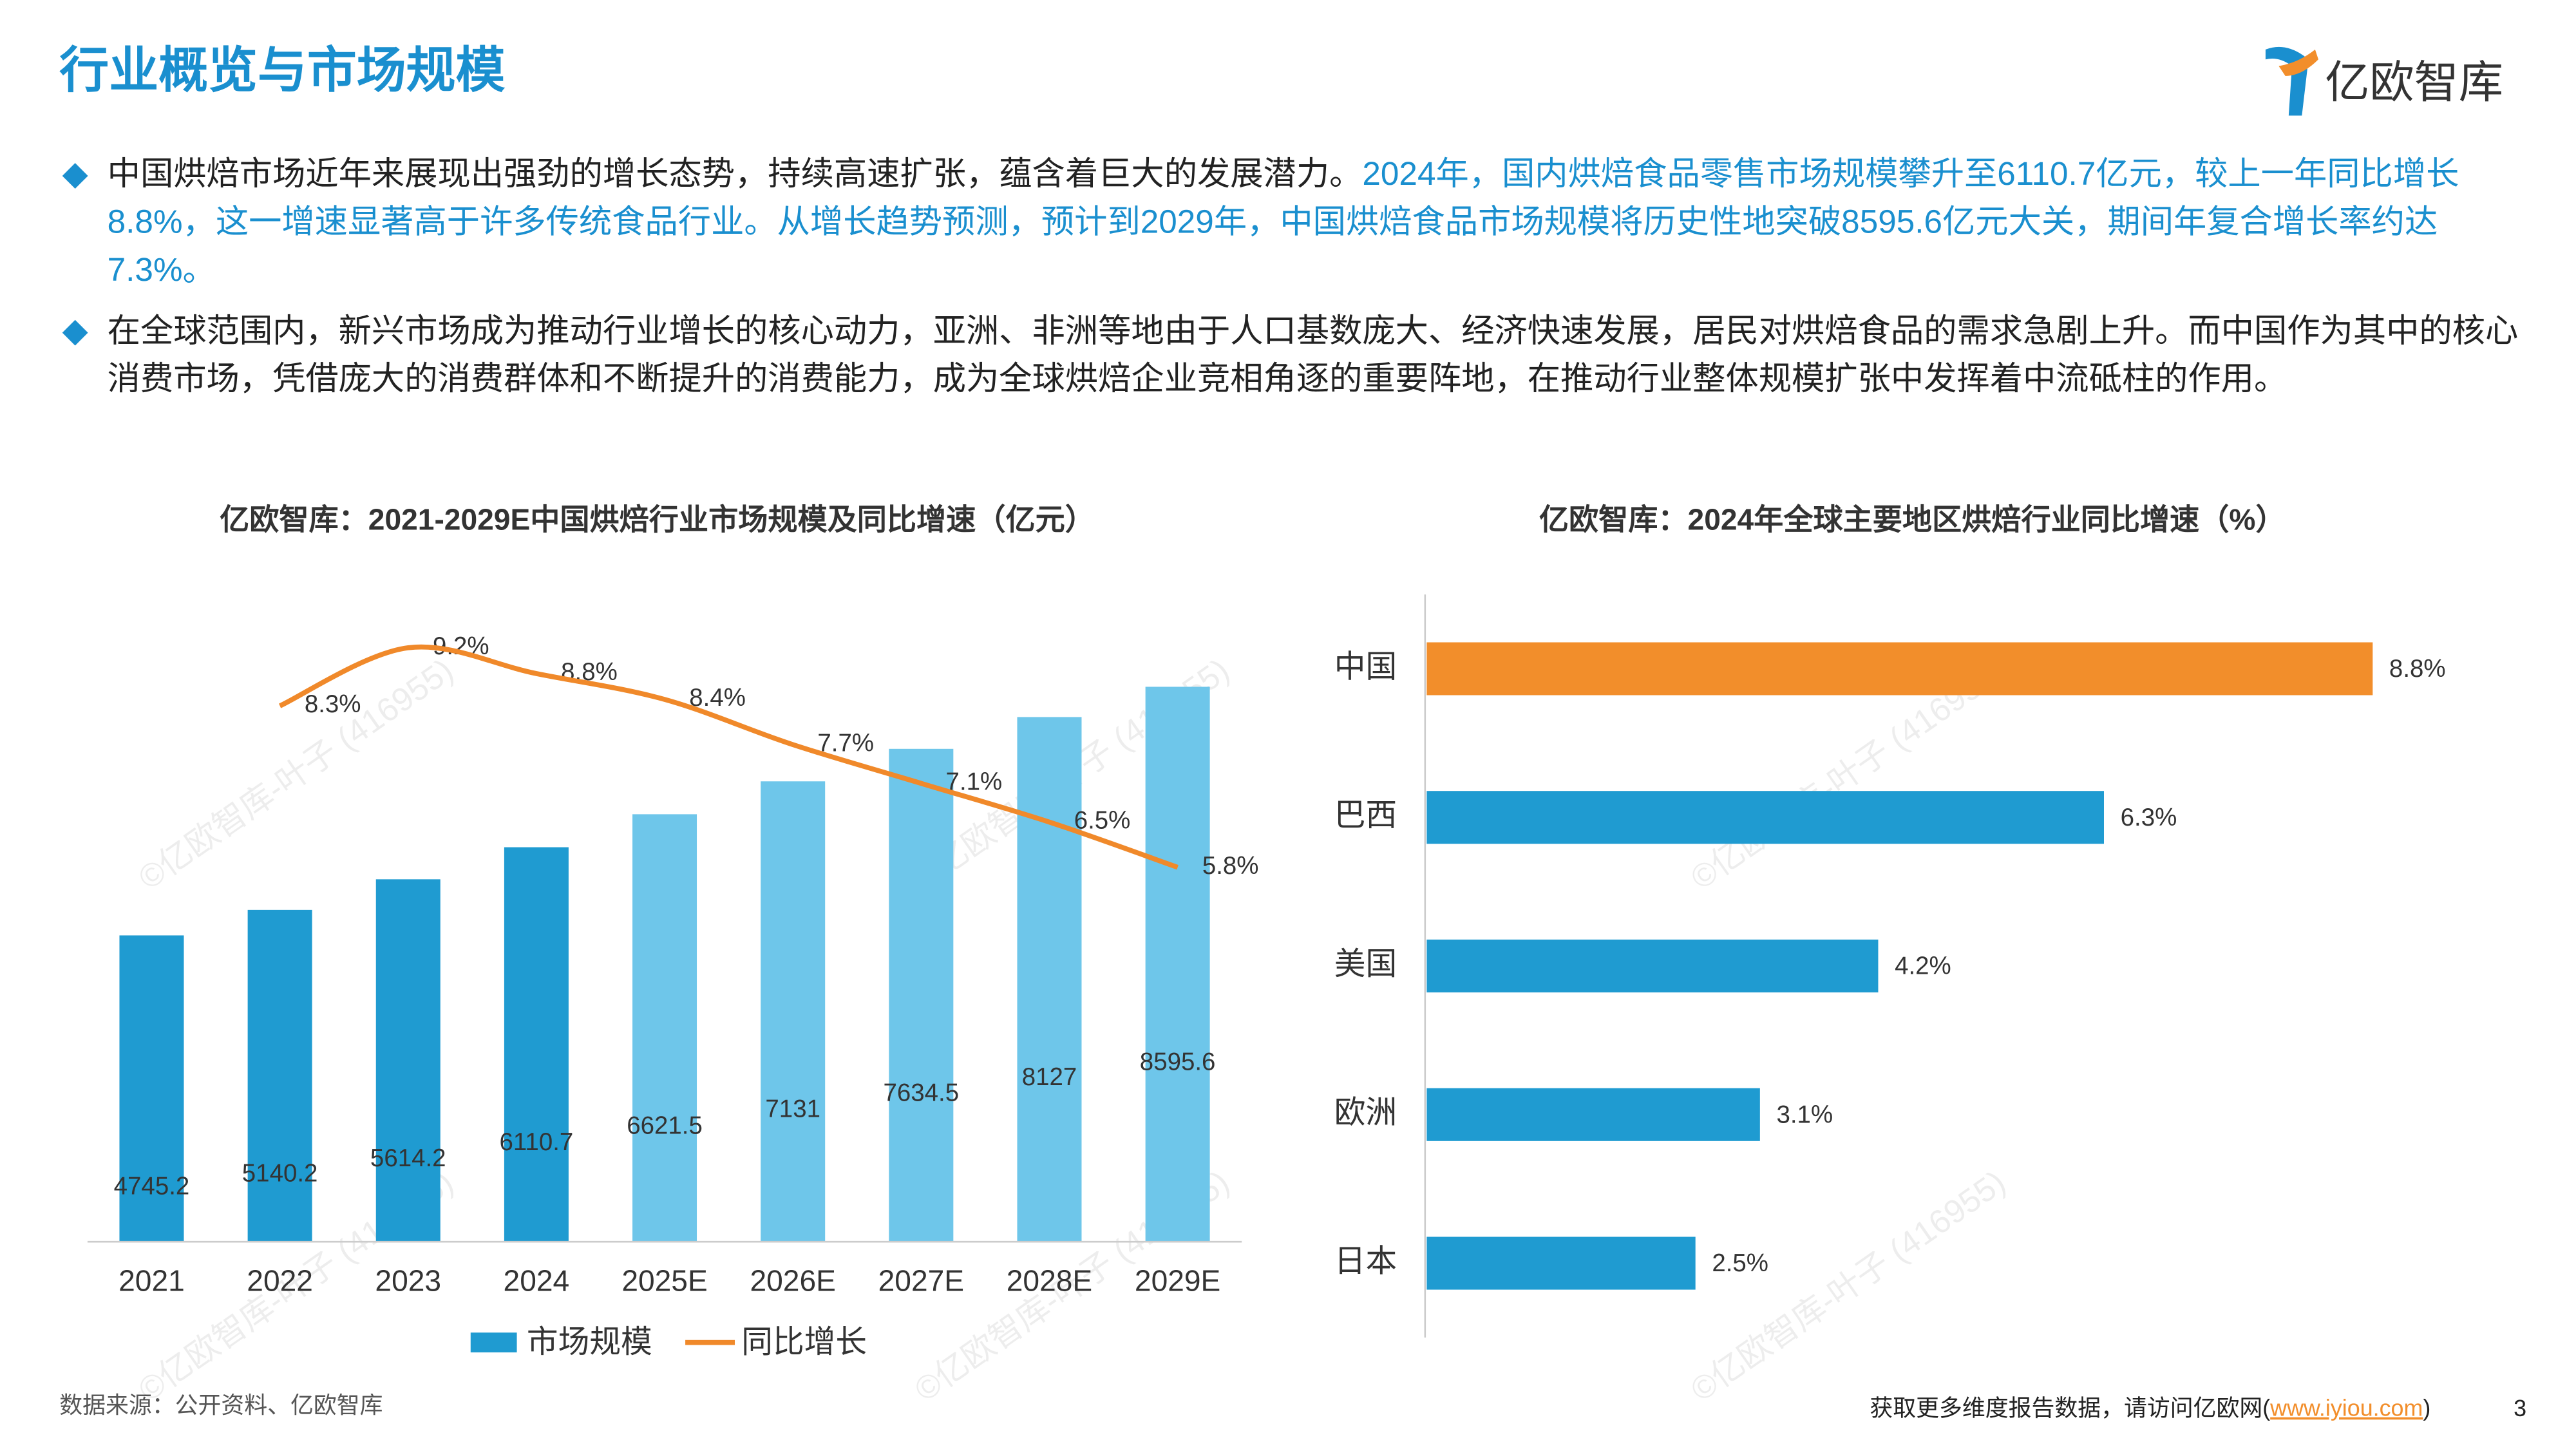  Describe the element at coordinates (717, 698) in the screenshot. I see `line-value-label: 8.4%` at that location.